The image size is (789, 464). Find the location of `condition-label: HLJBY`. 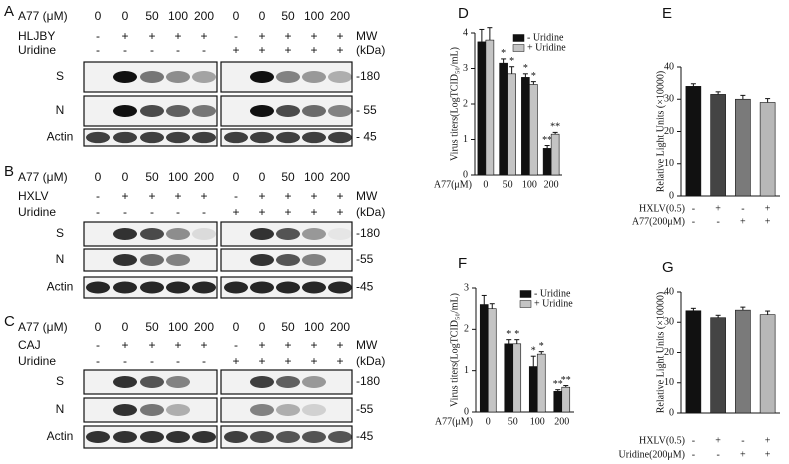

condition-label: HLJBY is located at coordinates (36, 36).